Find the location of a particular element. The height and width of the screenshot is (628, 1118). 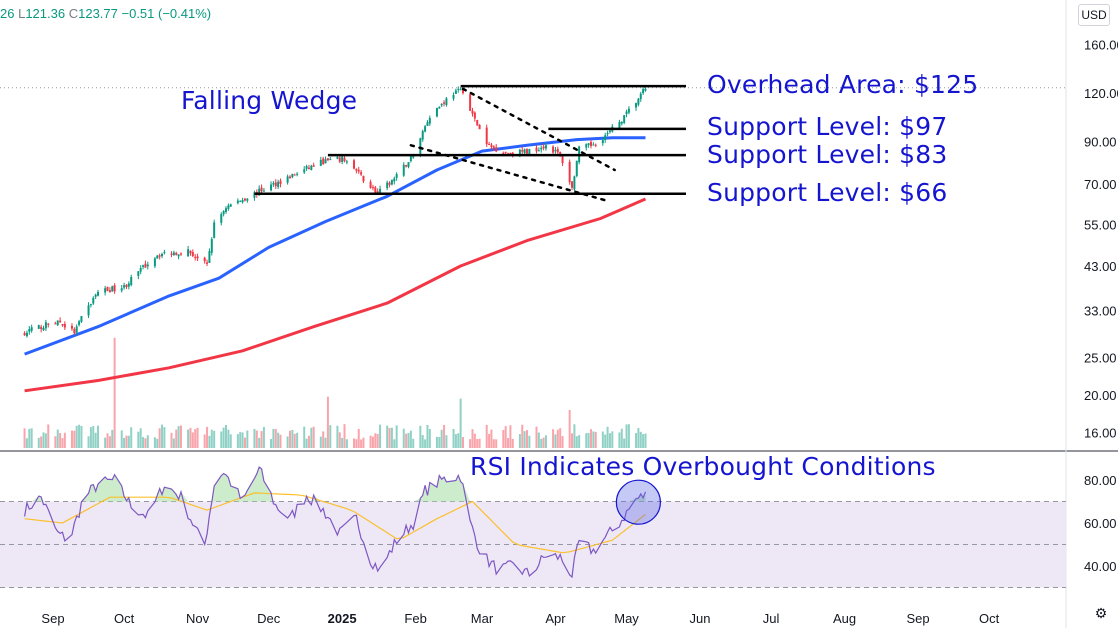

time-tick-label-2: Nov is located at coordinates (198, 618).